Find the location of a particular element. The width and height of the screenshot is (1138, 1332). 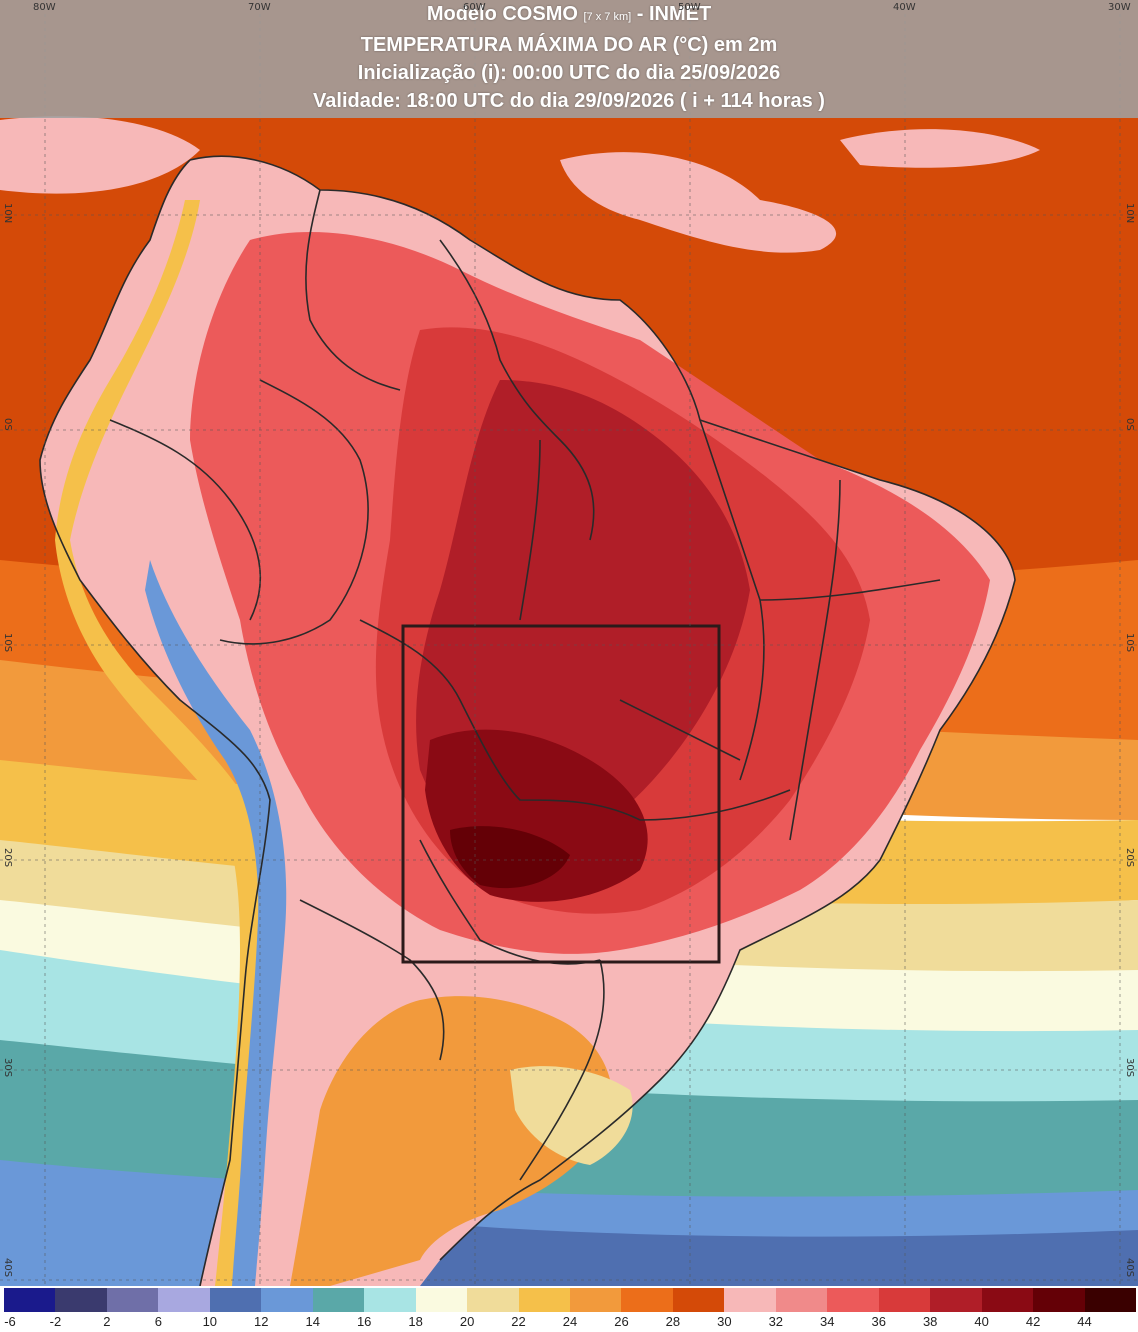

title-line-1: Modelo COSMO [7 x 7 km] - INMET is located at coordinates (569, 15).